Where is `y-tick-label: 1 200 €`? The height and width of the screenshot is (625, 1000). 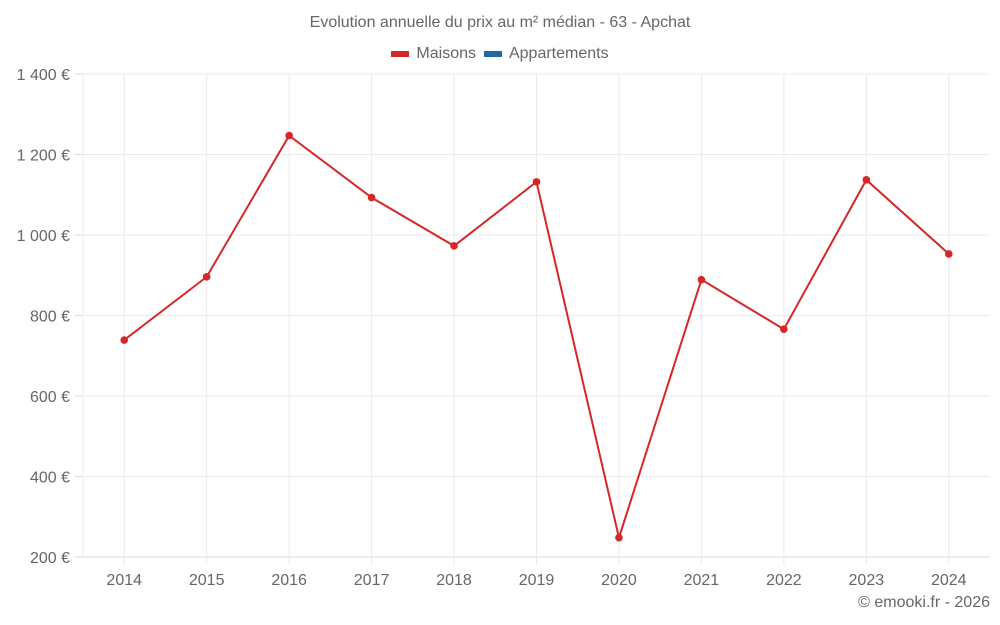
y-tick-label: 1 200 € is located at coordinates (43, 156).